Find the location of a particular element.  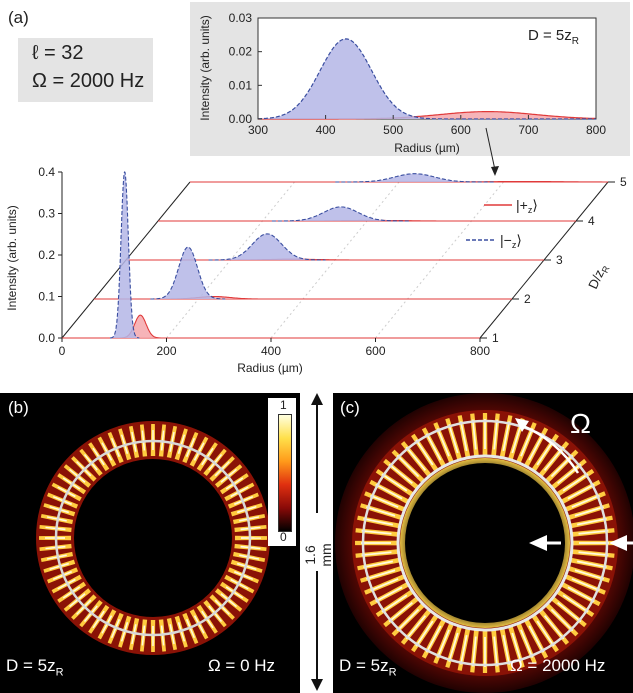

main-y-axis-label: Intensity (arb. units) is located at coordinates (12, 257).